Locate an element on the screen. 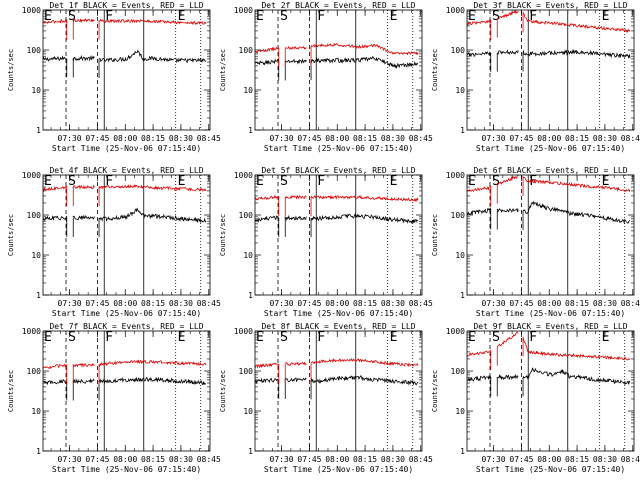  chart-title: Det 6f BLACK = Events, RED = LLD is located at coordinates (550, 170).